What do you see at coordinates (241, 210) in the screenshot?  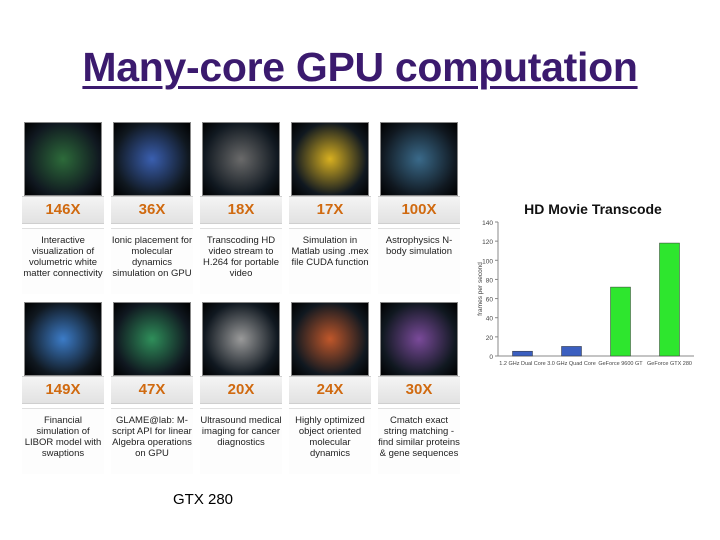 I see `speedup-label: 18X` at bounding box center [241, 210].